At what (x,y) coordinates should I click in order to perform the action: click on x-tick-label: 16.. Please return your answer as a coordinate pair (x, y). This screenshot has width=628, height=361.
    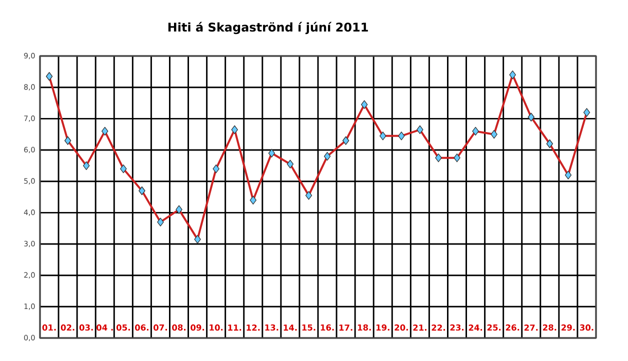
    Looking at the image, I should click on (327, 327).